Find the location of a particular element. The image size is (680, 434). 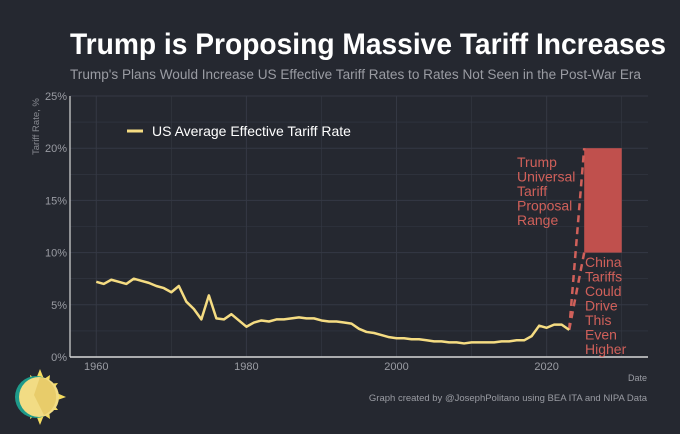

annotation-line: Drive is located at coordinates (601, 306).